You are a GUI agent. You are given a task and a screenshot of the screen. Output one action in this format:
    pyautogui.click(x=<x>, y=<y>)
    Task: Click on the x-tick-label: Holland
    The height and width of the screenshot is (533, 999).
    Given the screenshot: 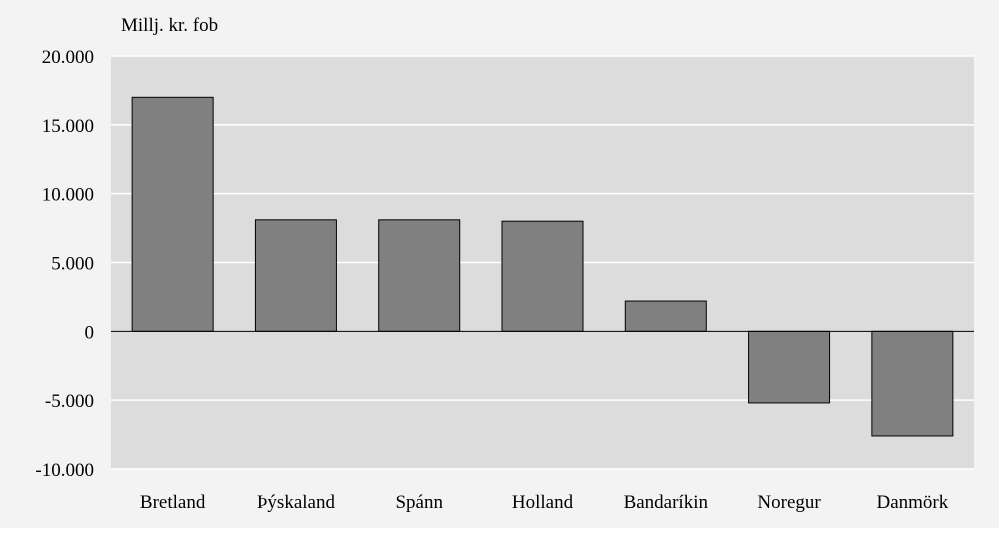 What is the action you would take?
    pyautogui.click(x=543, y=502)
    